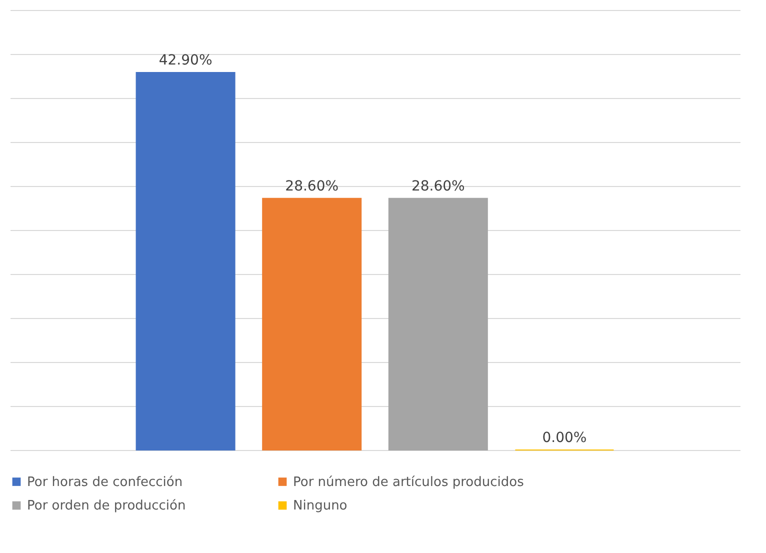 The height and width of the screenshot is (553, 766). Describe the element at coordinates (106, 506) in the screenshot. I see `legend-label: Por orden de producción` at that location.